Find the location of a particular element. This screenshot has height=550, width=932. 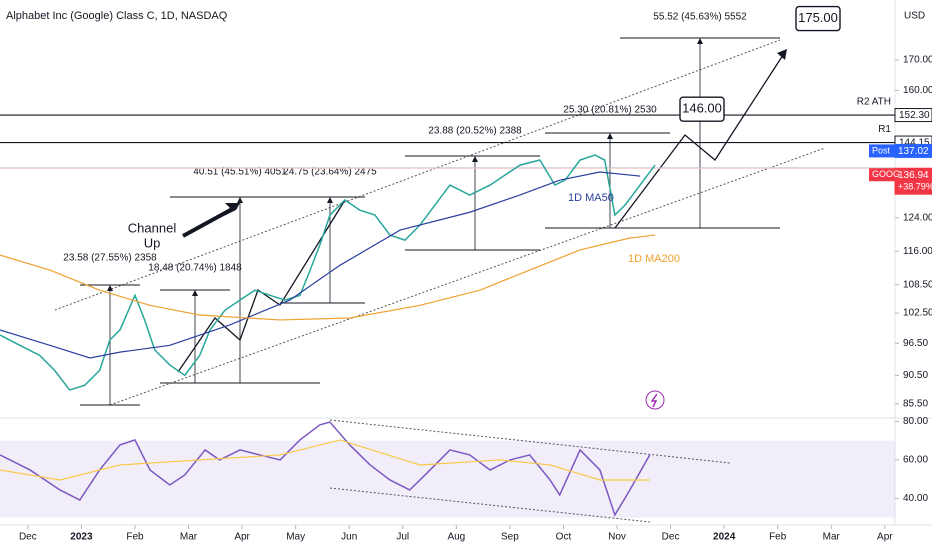

price-tag-label: 152.30 is located at coordinates (914, 115).